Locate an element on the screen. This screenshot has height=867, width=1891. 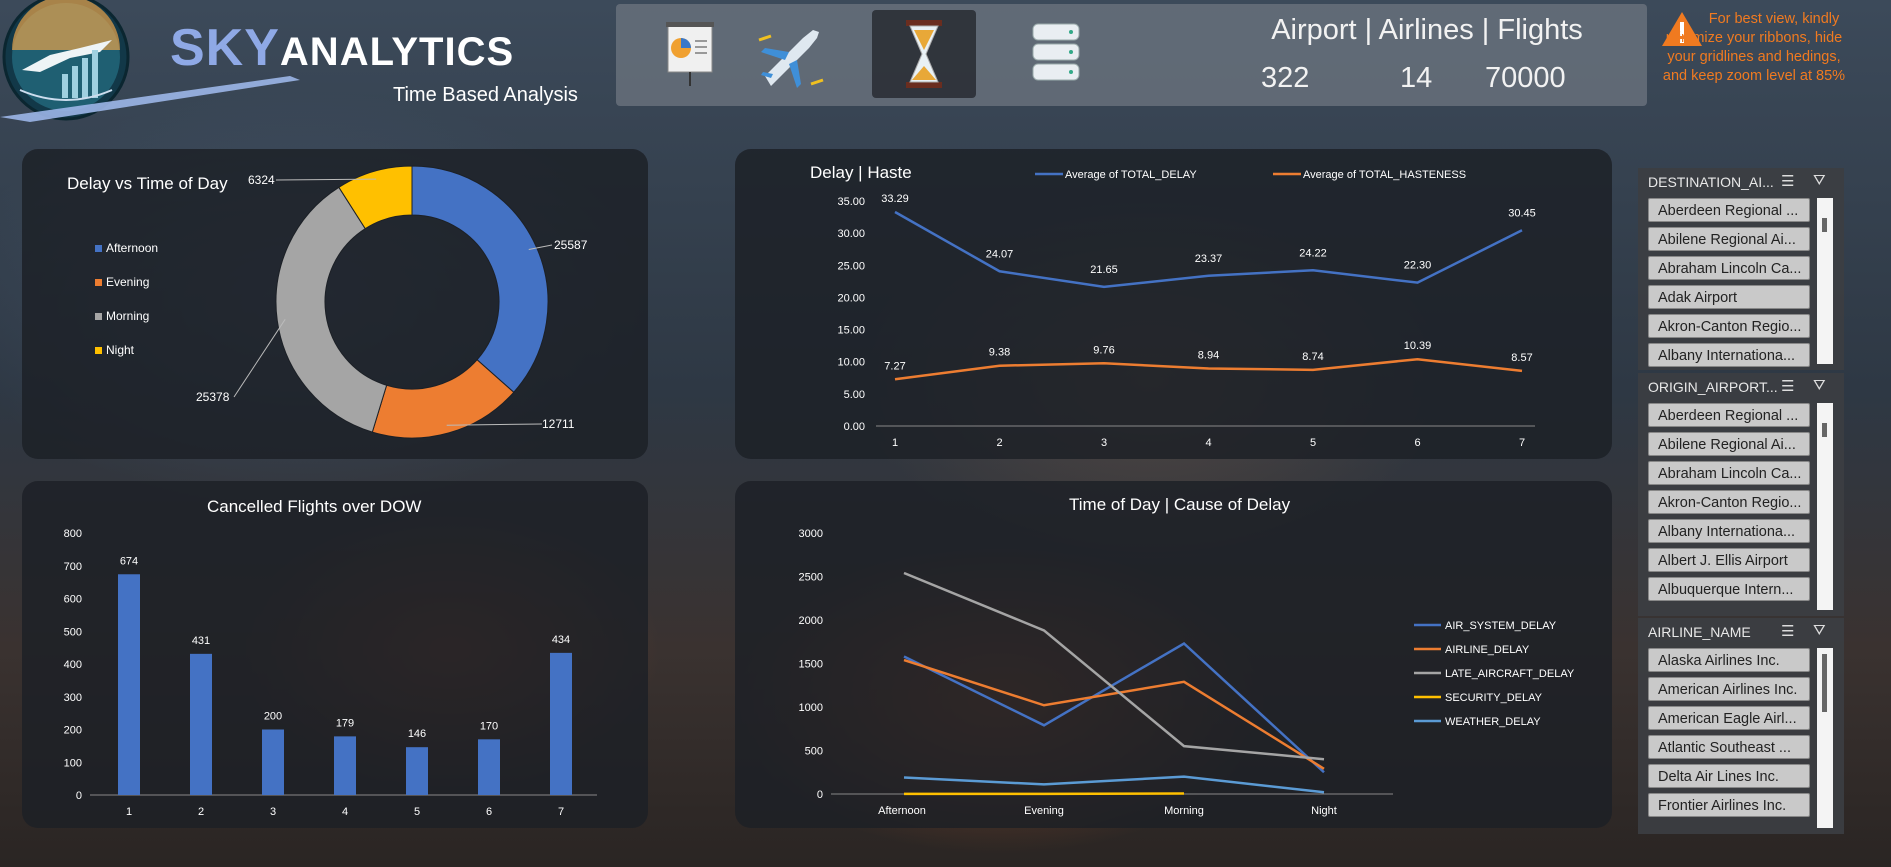
logo is located at coordinates (67, 61).